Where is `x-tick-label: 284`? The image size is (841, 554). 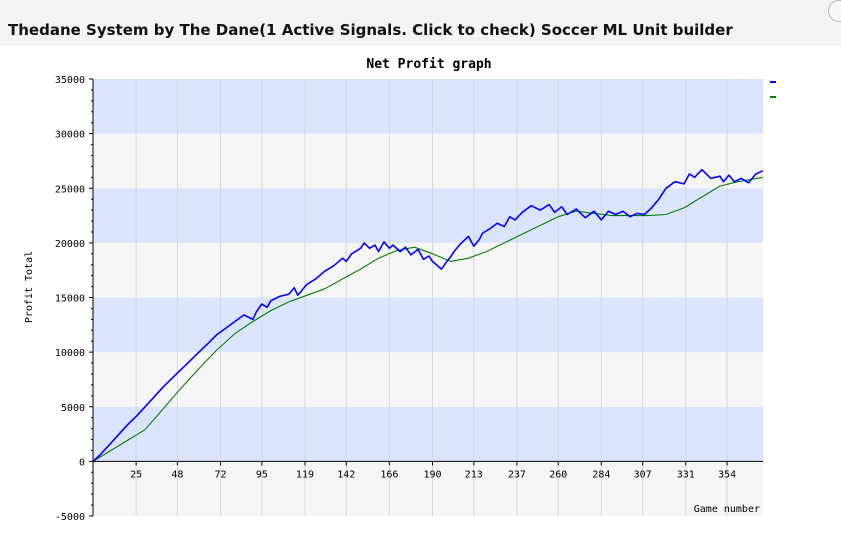 x-tick-label: 284 is located at coordinates (601, 474).